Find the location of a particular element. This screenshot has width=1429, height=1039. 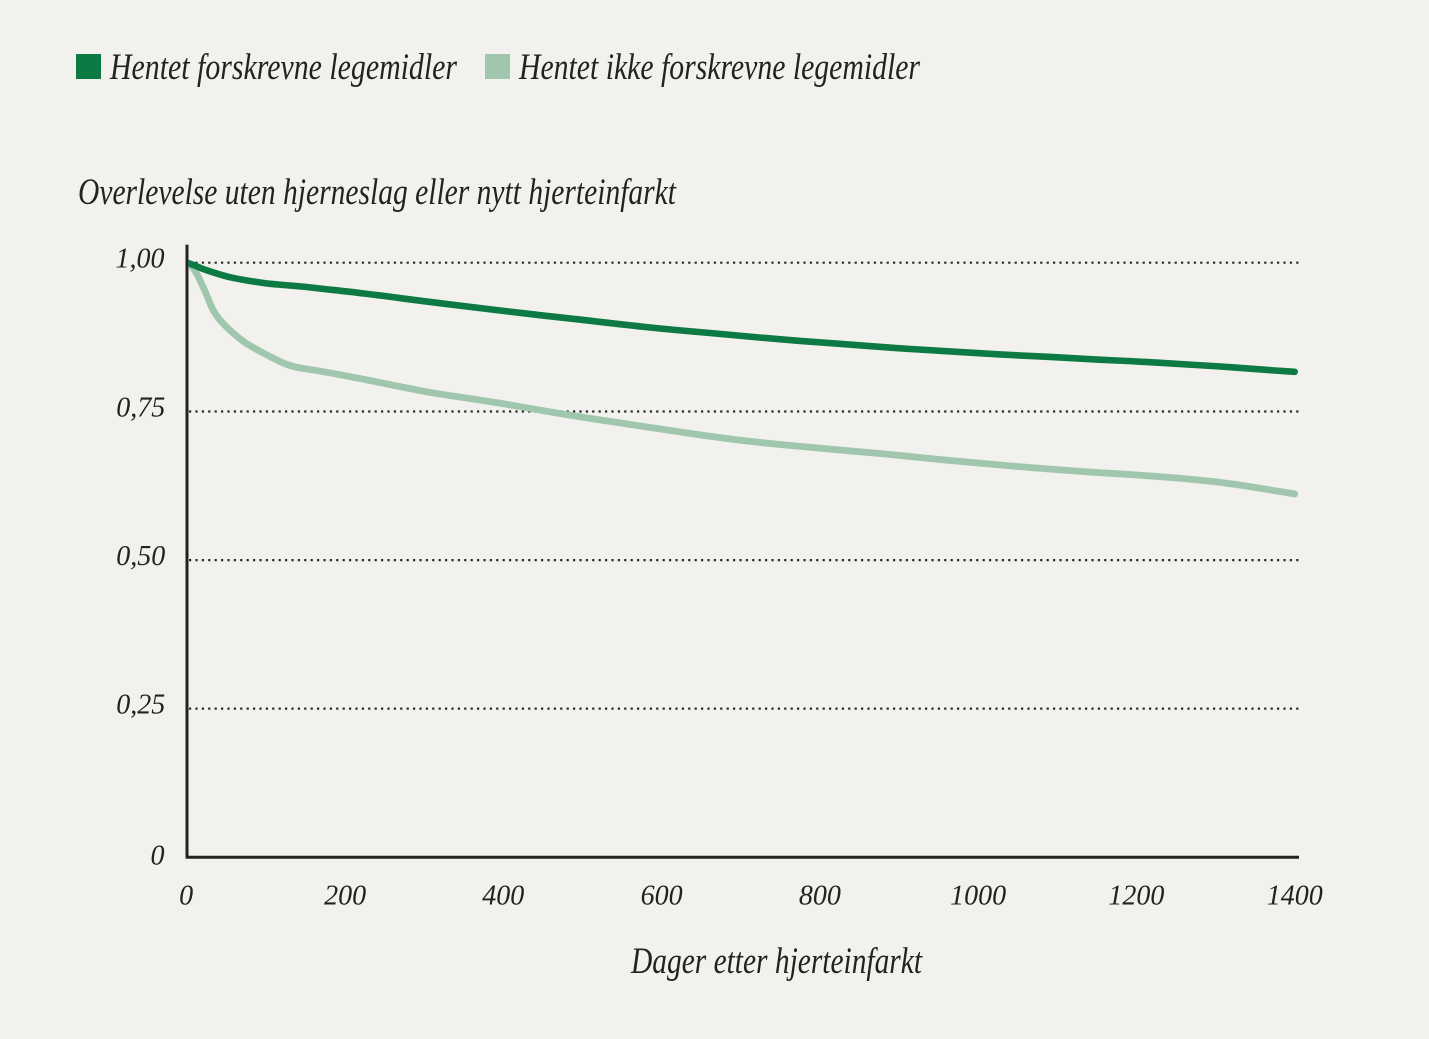

svg-text: Dager etter hjerteinfarkt is located at coordinates (776, 961).